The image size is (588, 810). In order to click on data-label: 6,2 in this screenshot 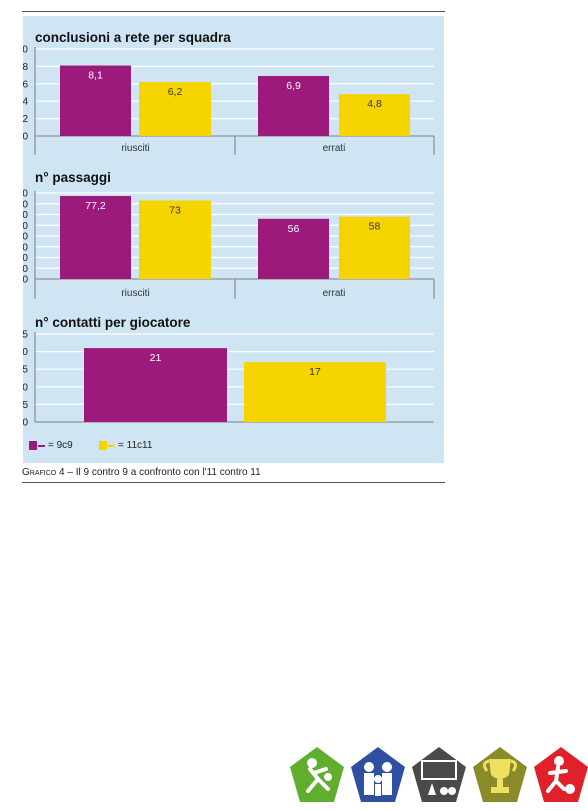, I will do `click(175, 92)`.